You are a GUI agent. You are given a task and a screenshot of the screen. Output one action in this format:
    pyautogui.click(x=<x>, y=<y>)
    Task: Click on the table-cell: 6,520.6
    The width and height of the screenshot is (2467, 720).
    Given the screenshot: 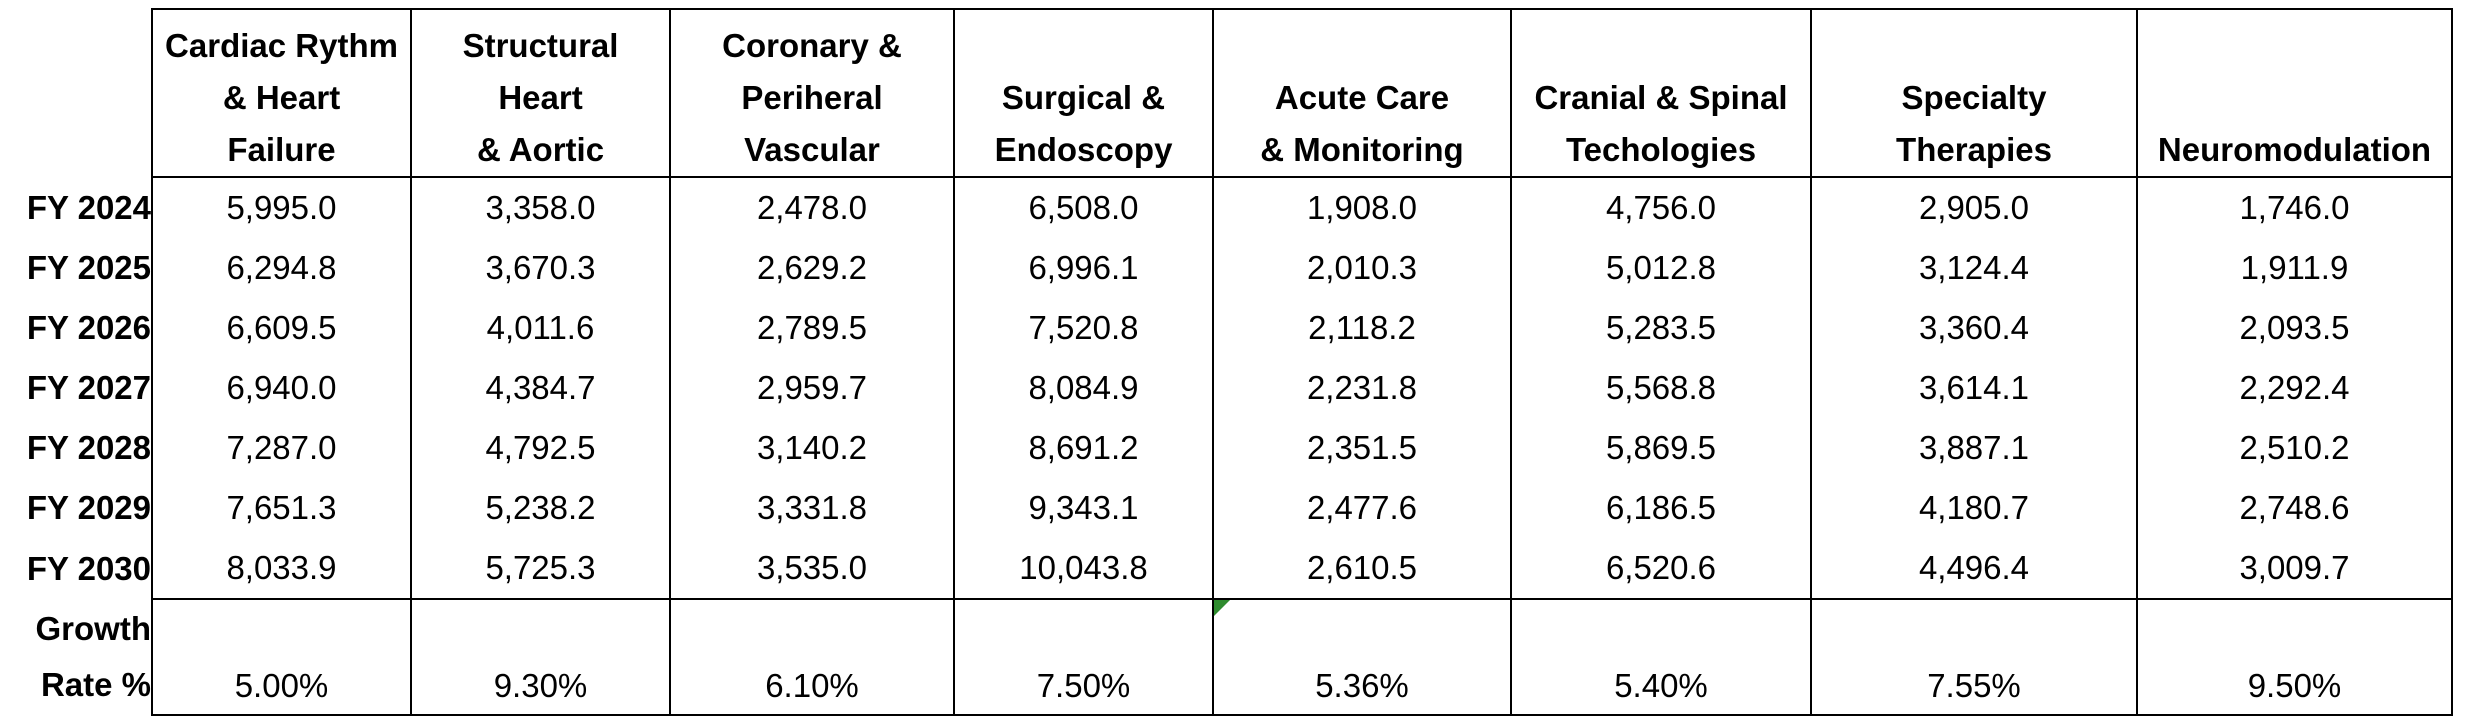 What is the action you would take?
    pyautogui.click(x=1661, y=569)
    